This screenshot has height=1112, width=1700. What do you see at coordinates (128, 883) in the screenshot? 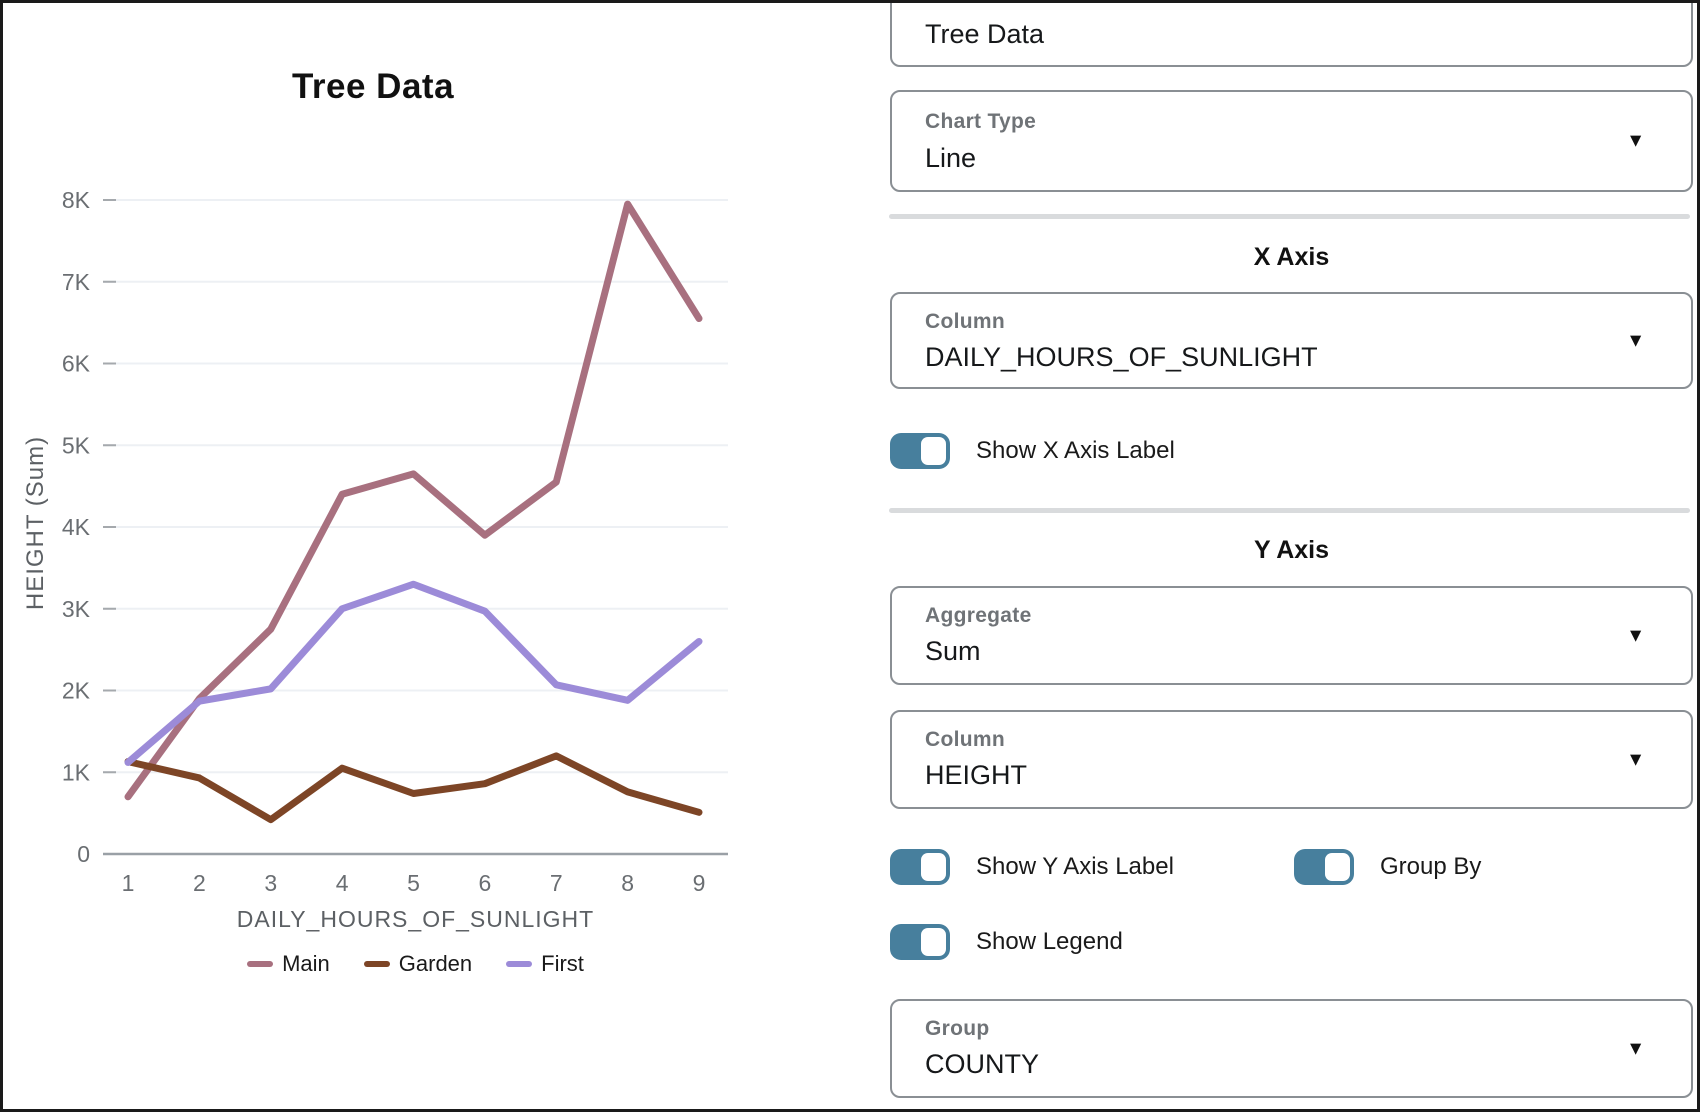
I see `x-tick-label: 1` at bounding box center [128, 883].